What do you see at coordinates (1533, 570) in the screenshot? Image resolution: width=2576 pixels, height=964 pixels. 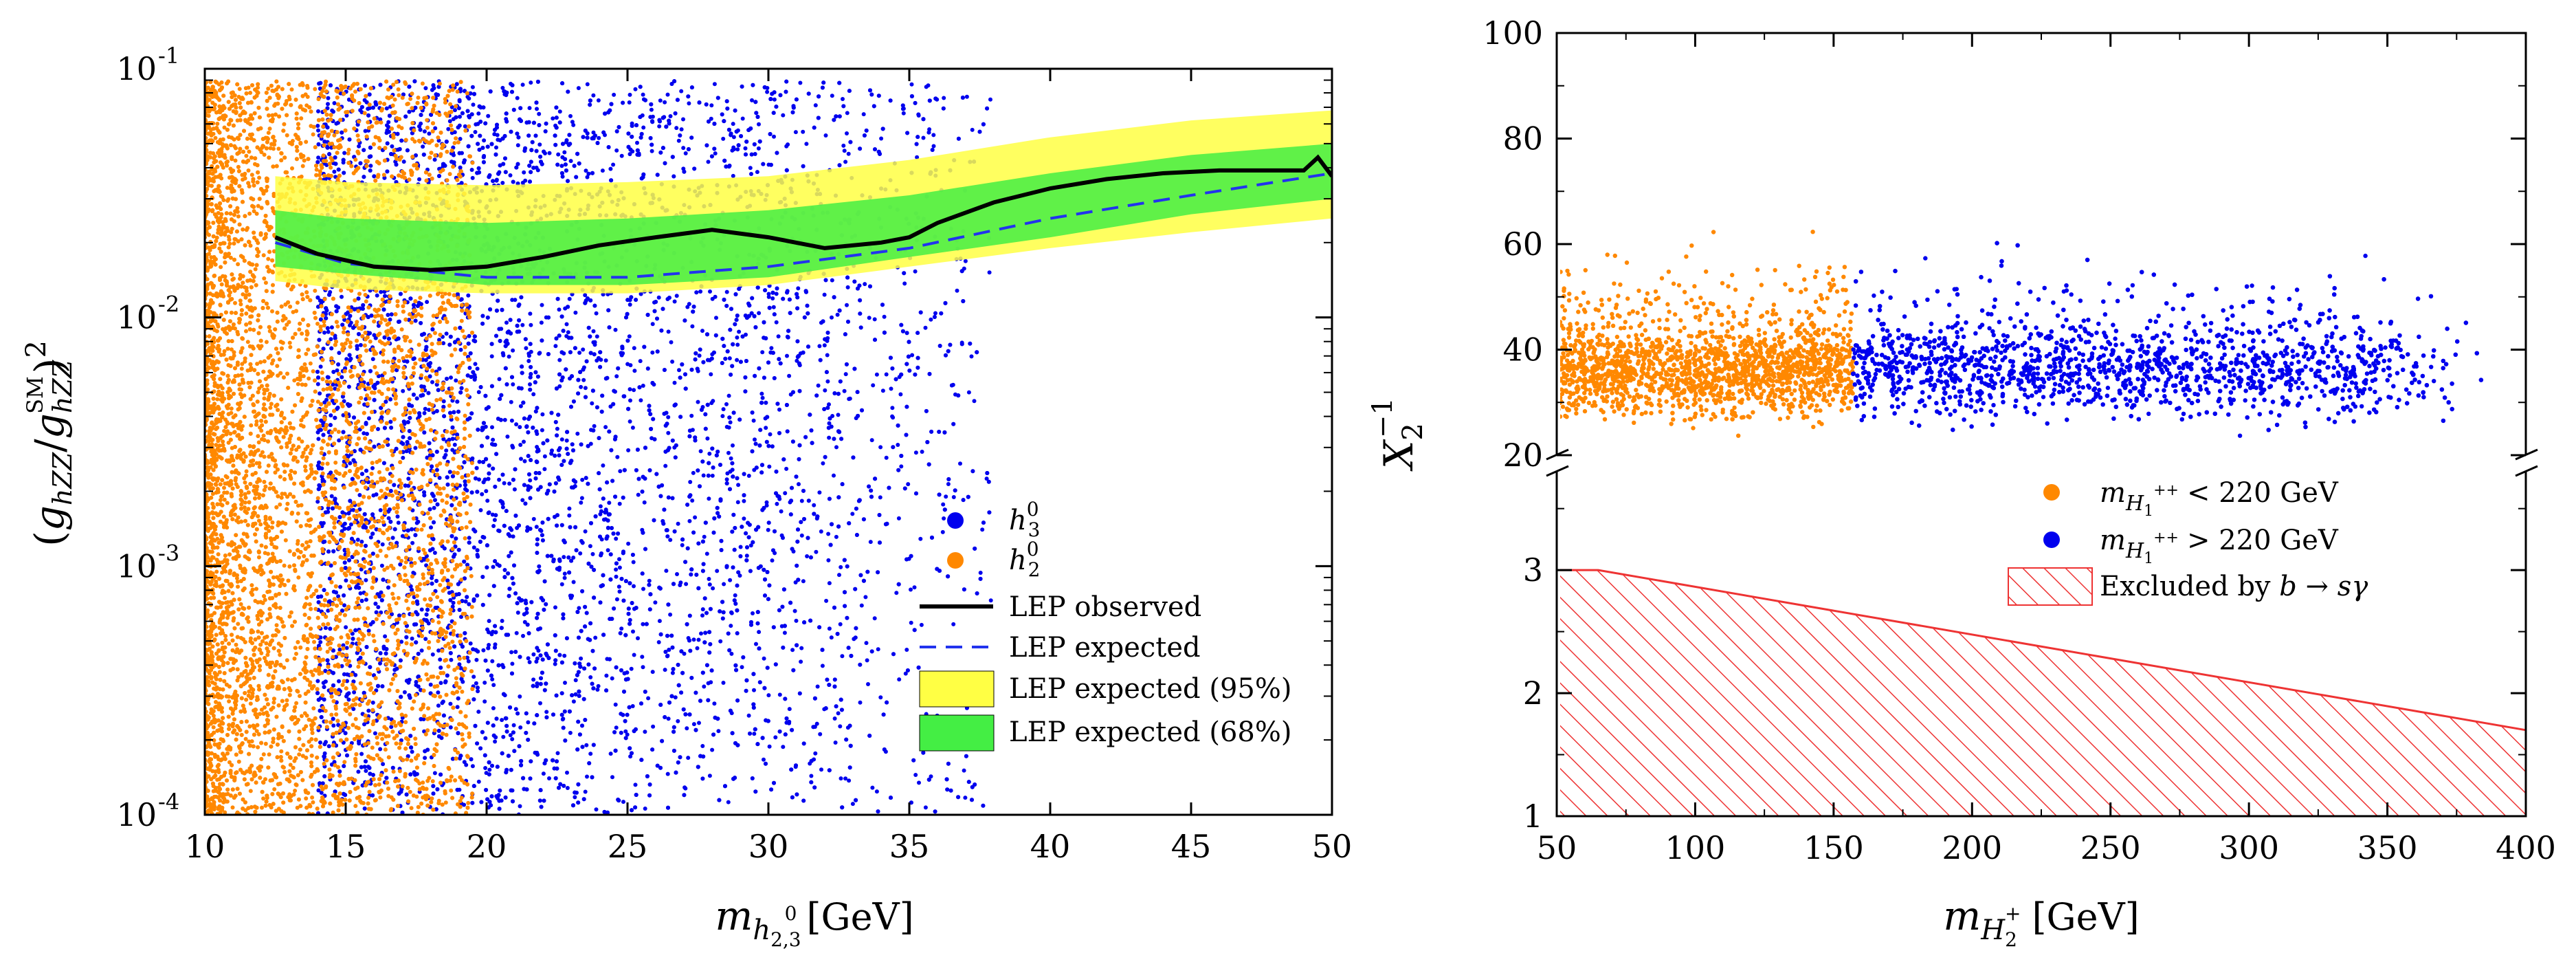 I see `right-y-tick-label-lower: 3` at bounding box center [1533, 570].